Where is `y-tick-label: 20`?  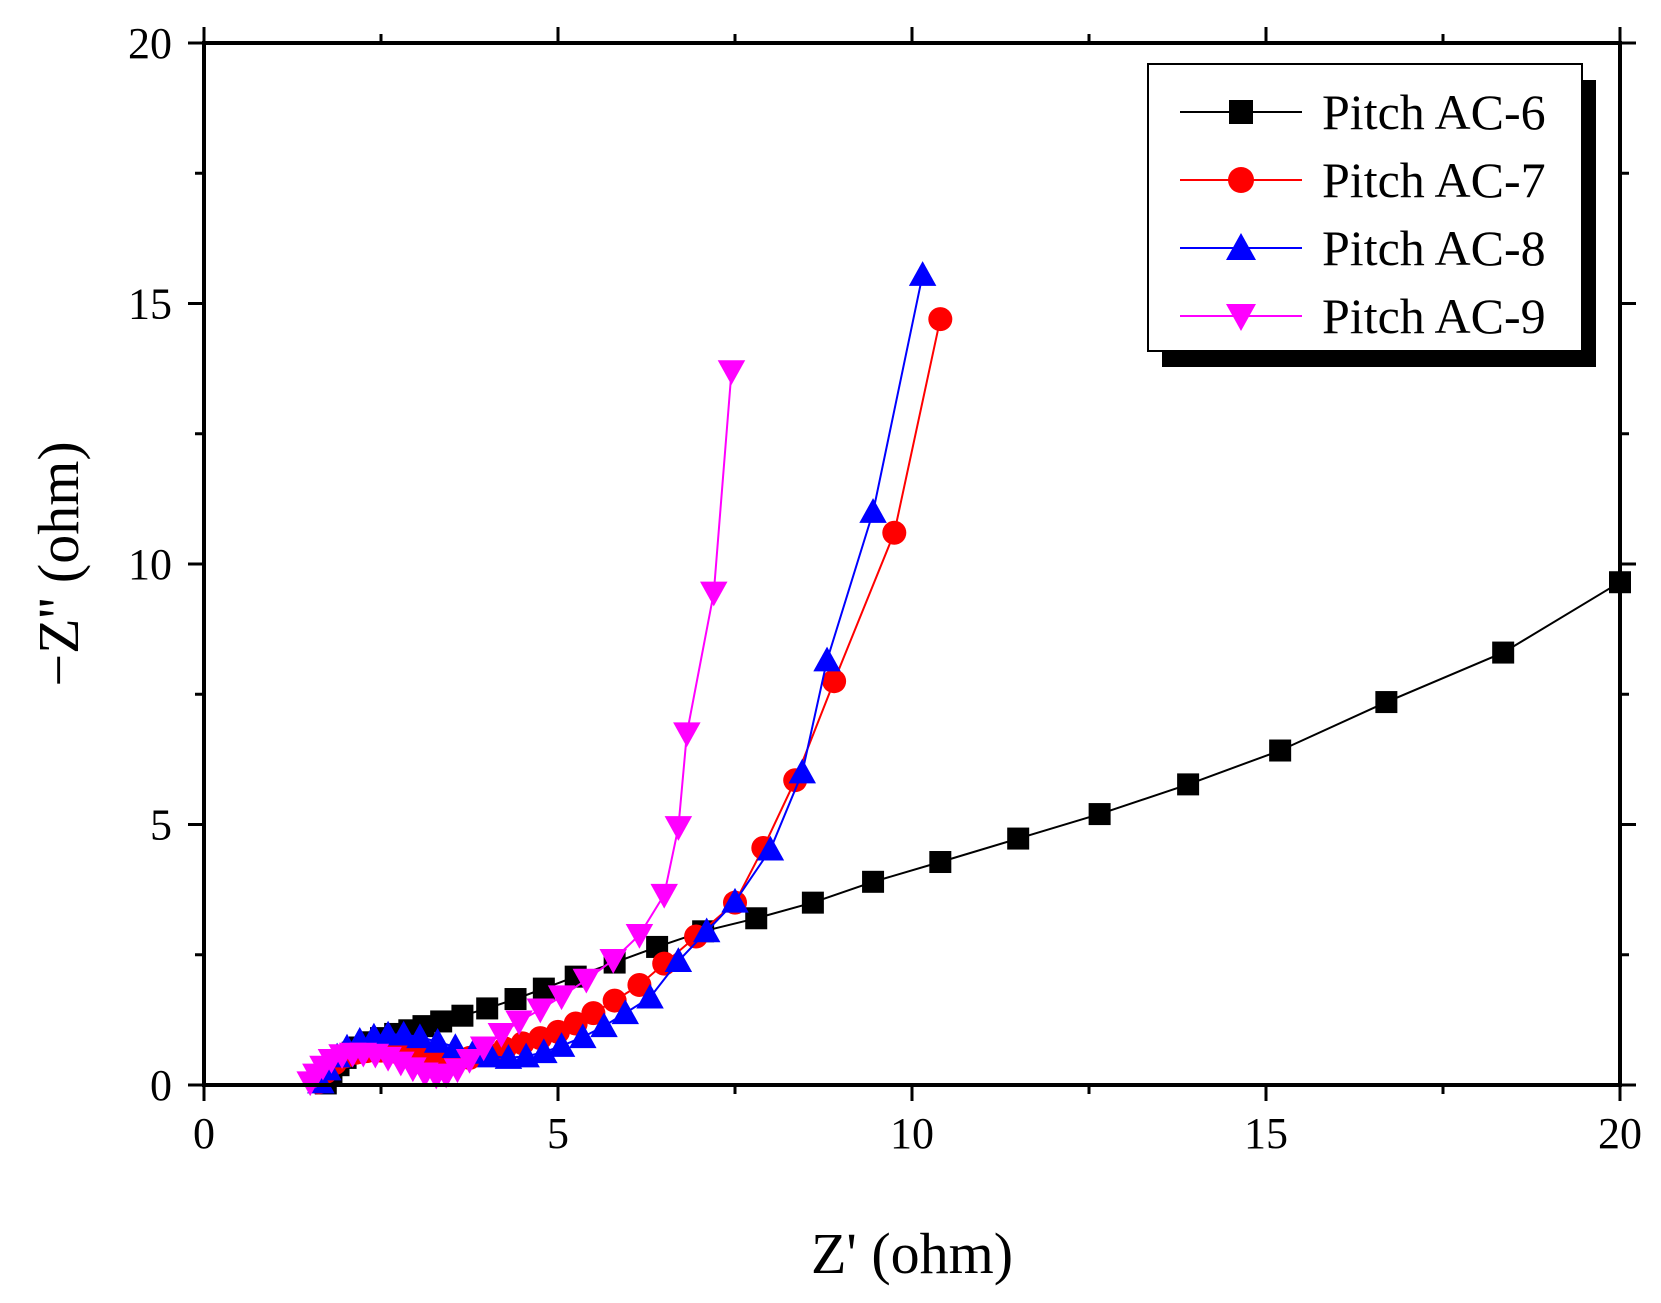
y-tick-label: 20 is located at coordinates (150, 43).